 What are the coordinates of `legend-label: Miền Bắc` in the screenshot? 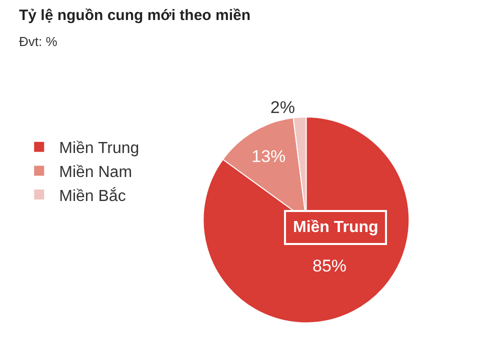 It's located at (92, 195).